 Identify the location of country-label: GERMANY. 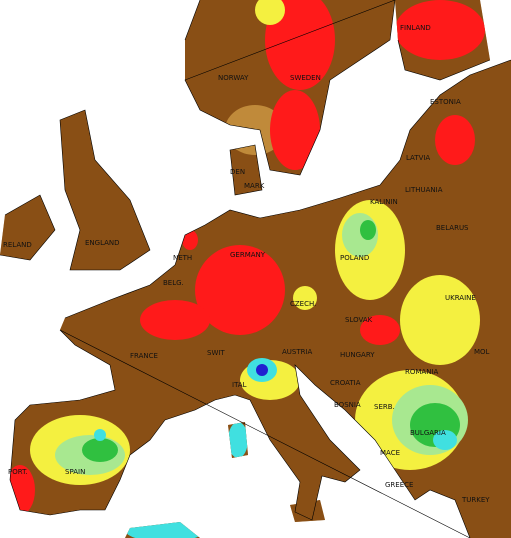
(248, 255).